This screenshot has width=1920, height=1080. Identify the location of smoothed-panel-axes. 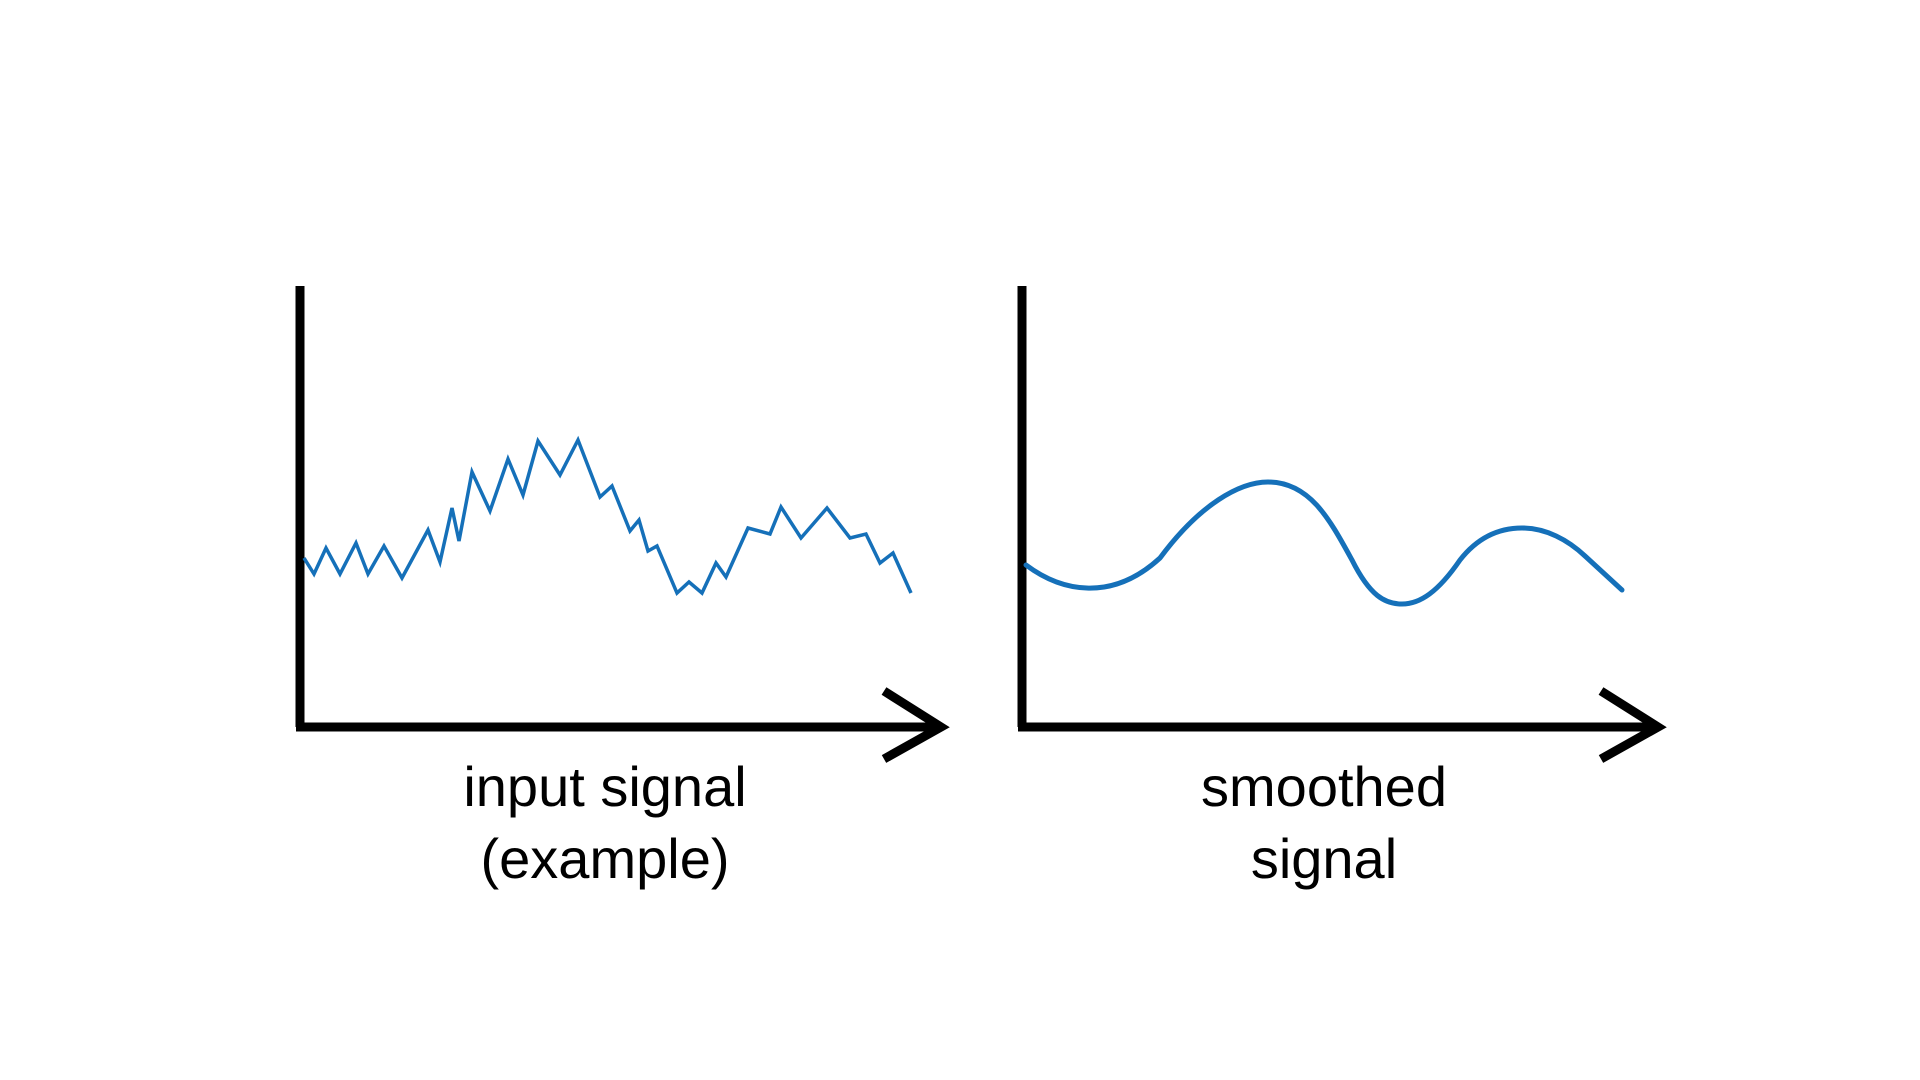
(1342, 524).